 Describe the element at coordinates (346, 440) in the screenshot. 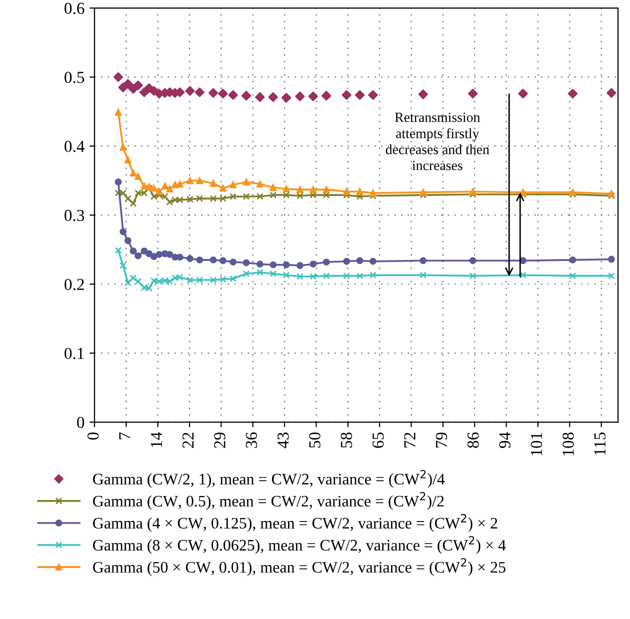

I see `x-tick-label: 58` at that location.